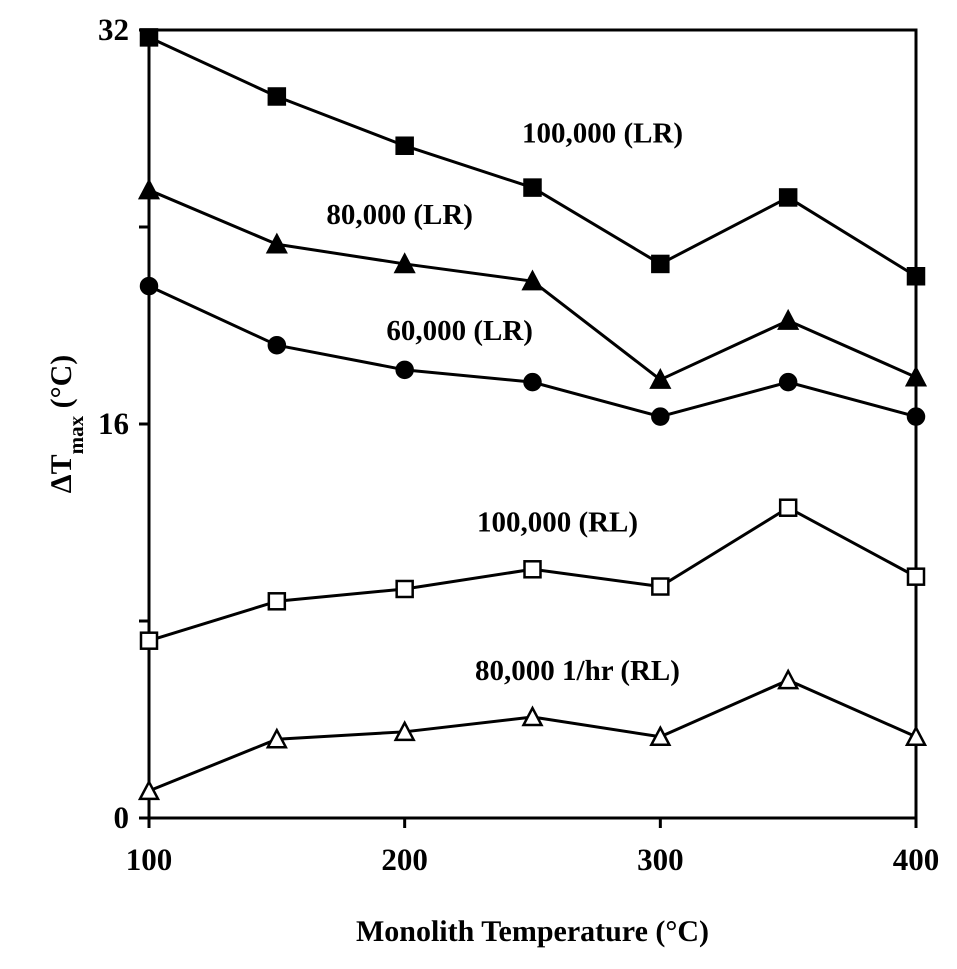 Image resolution: width=957 pixels, height=969 pixels. Describe the element at coordinates (399, 214) in the screenshot. I see `series-label: 80,000 (LR)` at that location.